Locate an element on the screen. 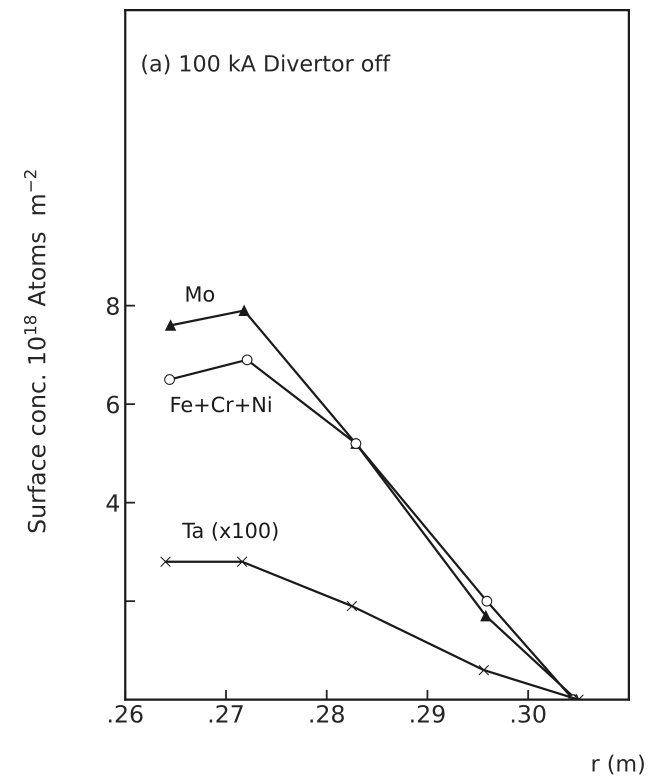  x-tick-label: .29 is located at coordinates (428, 713).